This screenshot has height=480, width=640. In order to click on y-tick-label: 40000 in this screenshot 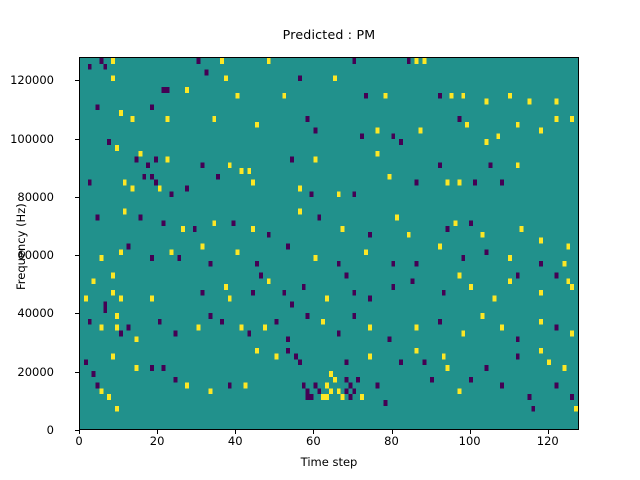, I will do `click(35, 313)`.